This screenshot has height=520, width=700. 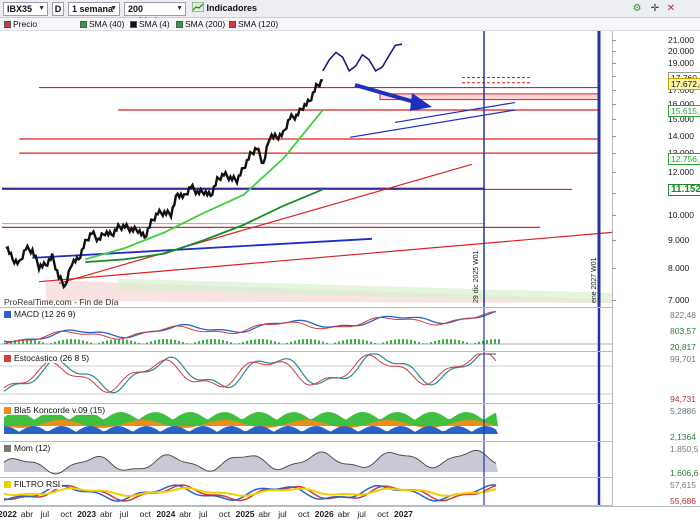 I want to click on vertical-marker-label: ene 2027 W01, so click(x=594, y=280).